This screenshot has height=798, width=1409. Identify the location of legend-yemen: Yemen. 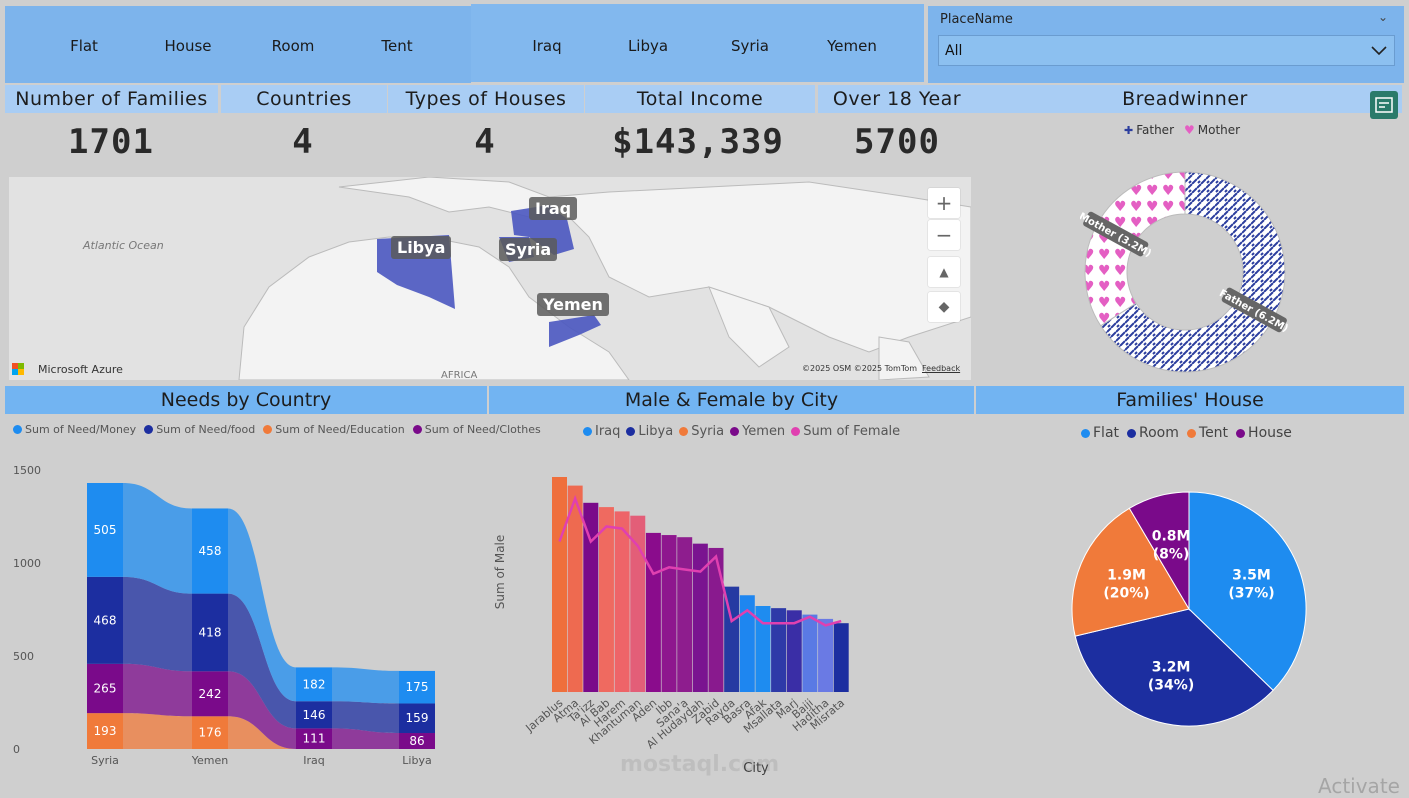
(764, 431).